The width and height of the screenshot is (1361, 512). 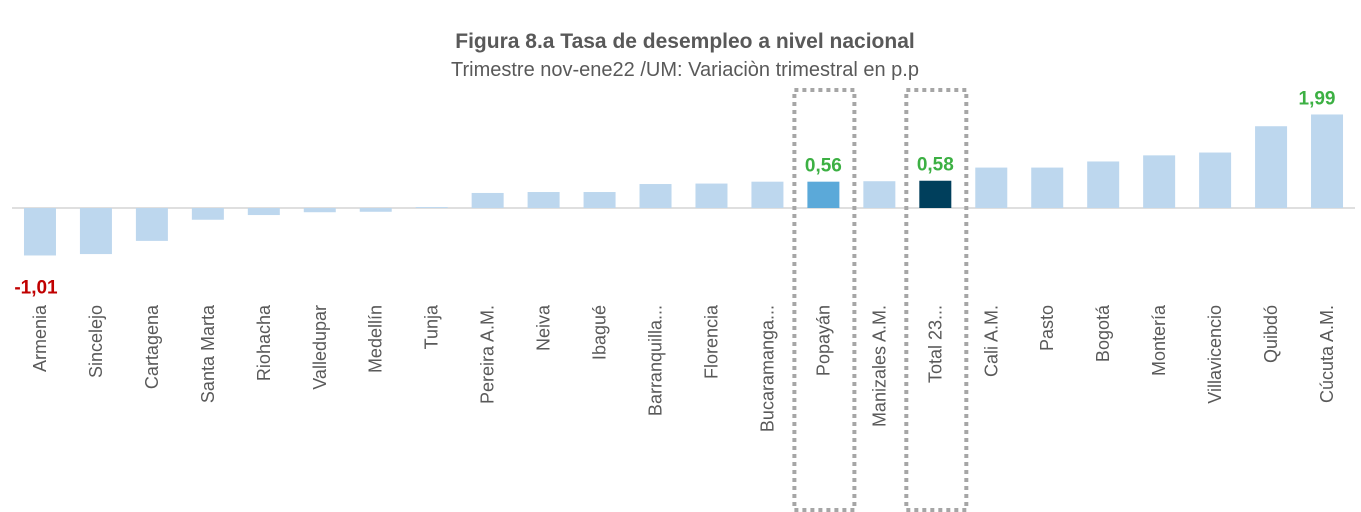 What do you see at coordinates (152, 346) in the screenshot?
I see `x-tick-label: Cartagena` at bounding box center [152, 346].